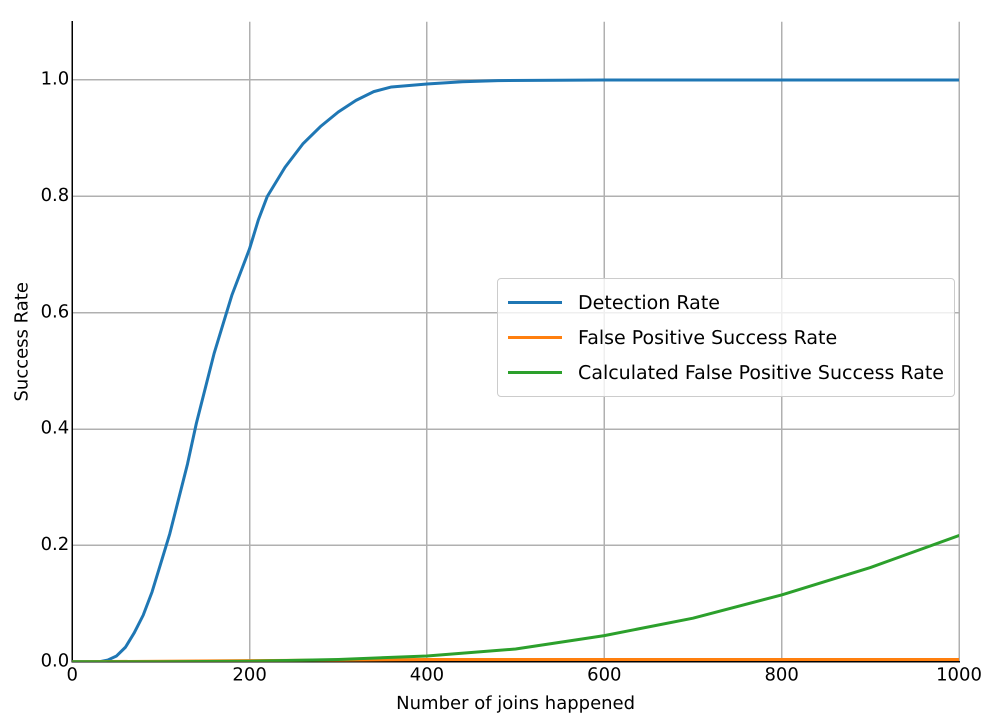 The width and height of the screenshot is (997, 727). What do you see at coordinates (55, 545) in the screenshot?
I see `y-tick-label: 0.2` at bounding box center [55, 545].